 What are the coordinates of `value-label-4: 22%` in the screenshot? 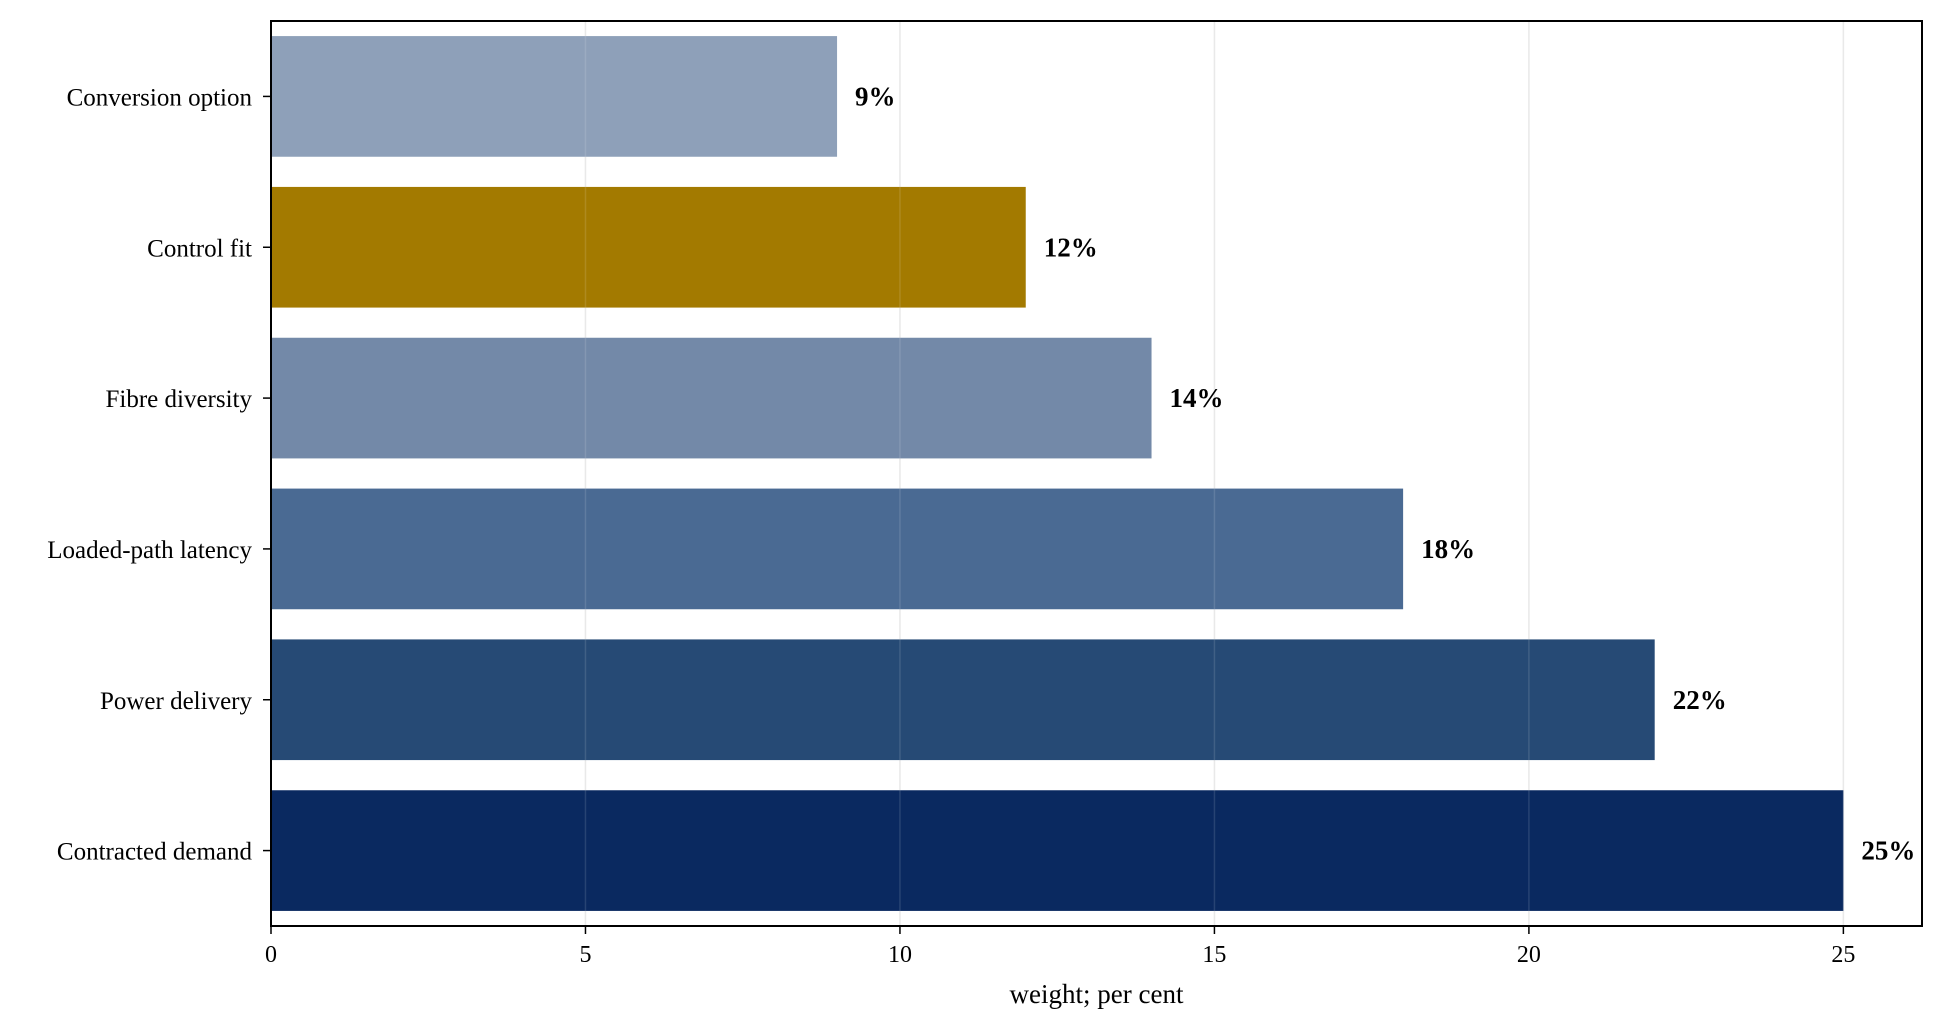 It's located at (1700, 700).